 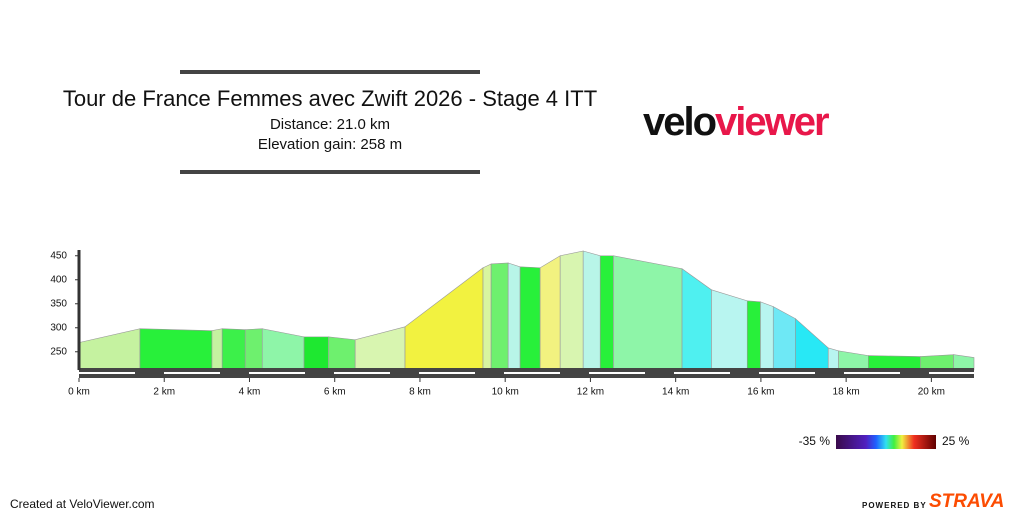 I want to click on logo: veloviewer, so click(x=736, y=122).